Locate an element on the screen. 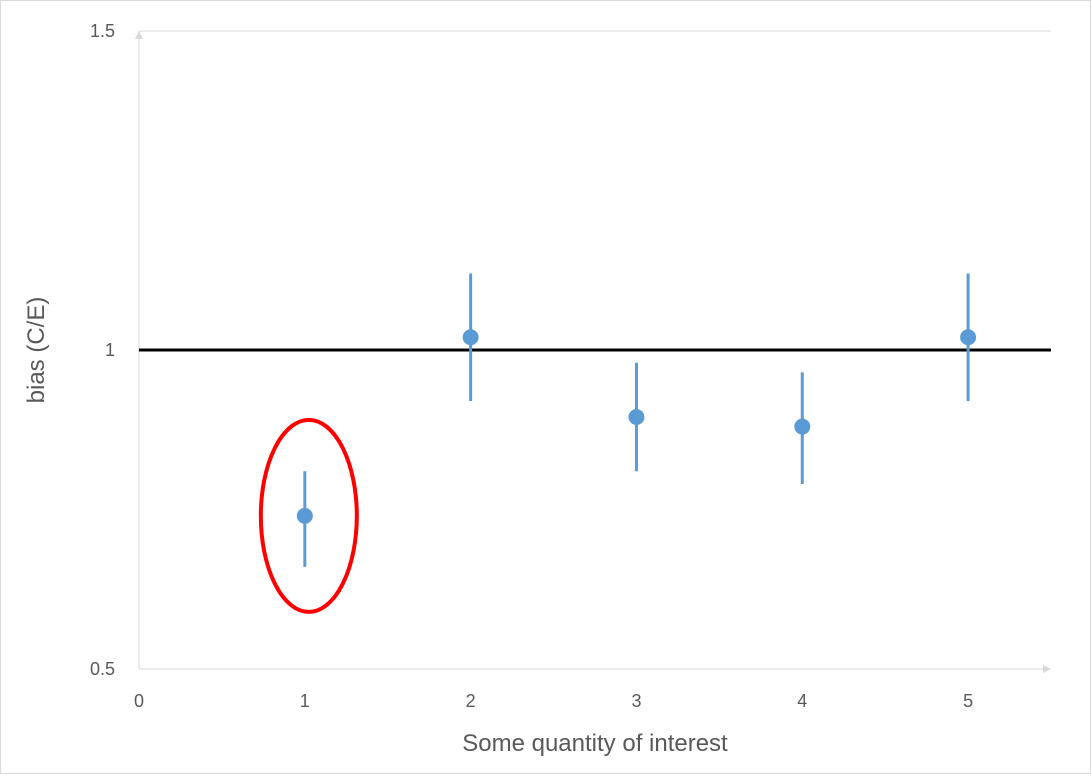  x-axis-title: Some quantity of interest is located at coordinates (595, 743).